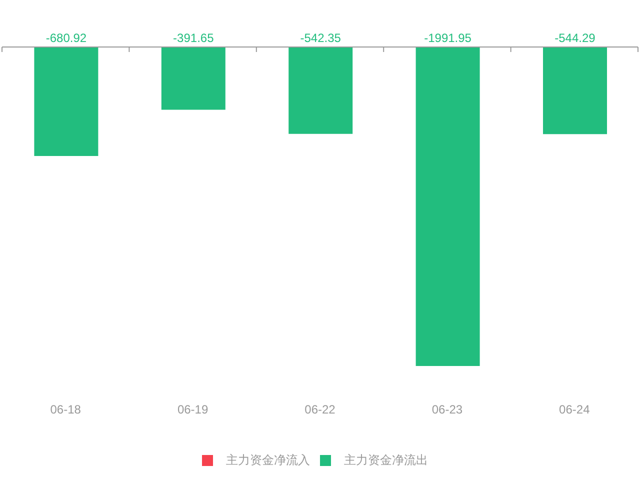  I want to click on x-tick-label: 06-23, so click(447, 409).